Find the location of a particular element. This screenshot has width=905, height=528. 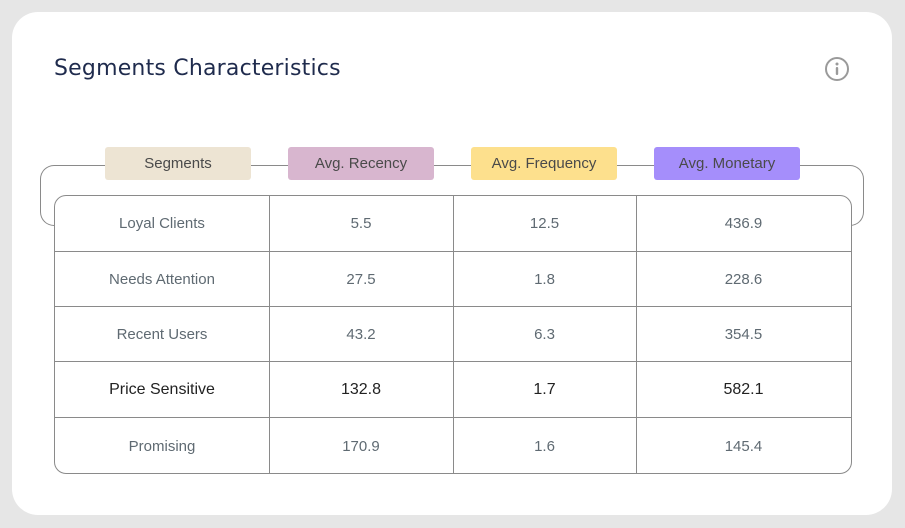

page-title: Segments Characteristics is located at coordinates (197, 68).